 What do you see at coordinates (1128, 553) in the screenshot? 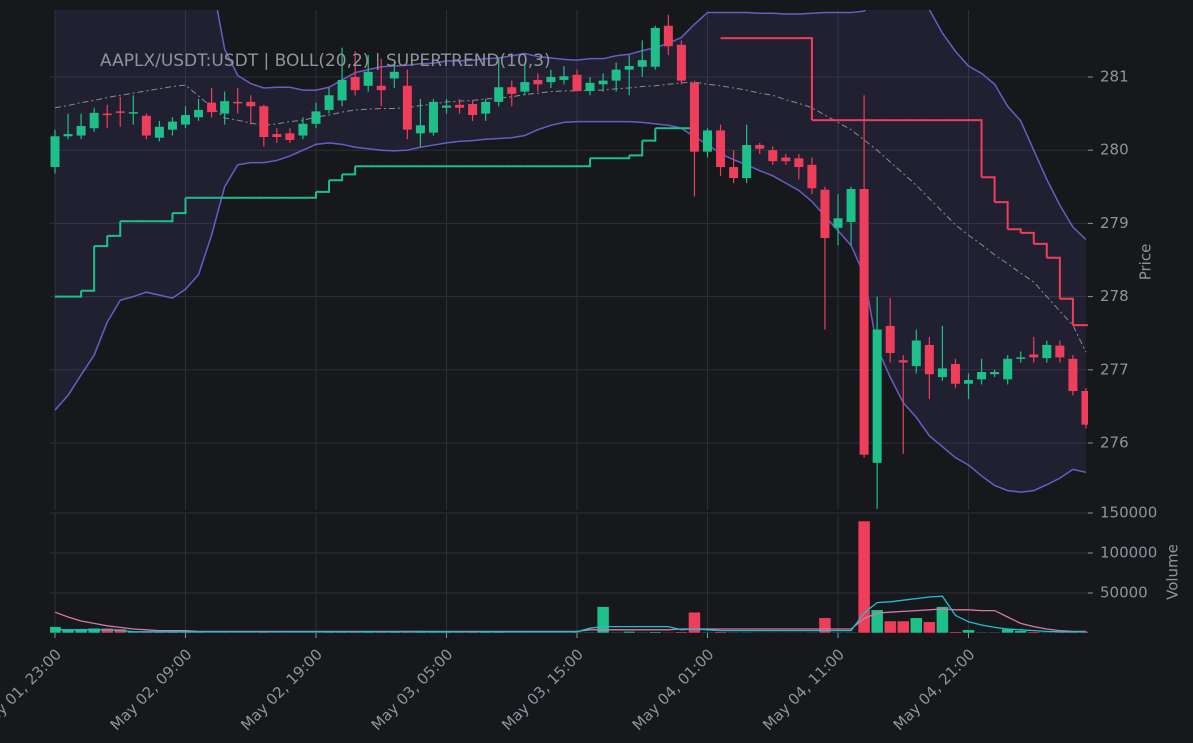
I see `y-tick-label: 100000` at bounding box center [1128, 553].